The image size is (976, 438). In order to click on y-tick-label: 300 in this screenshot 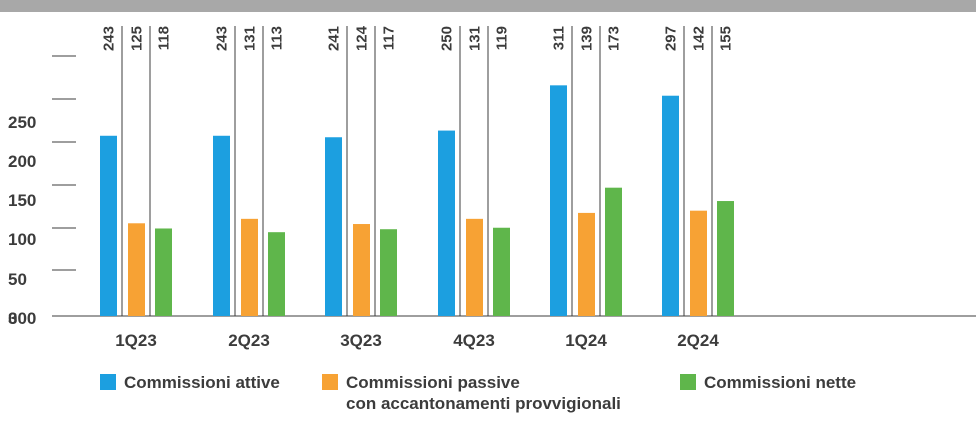, I will do `click(22, 318)`.